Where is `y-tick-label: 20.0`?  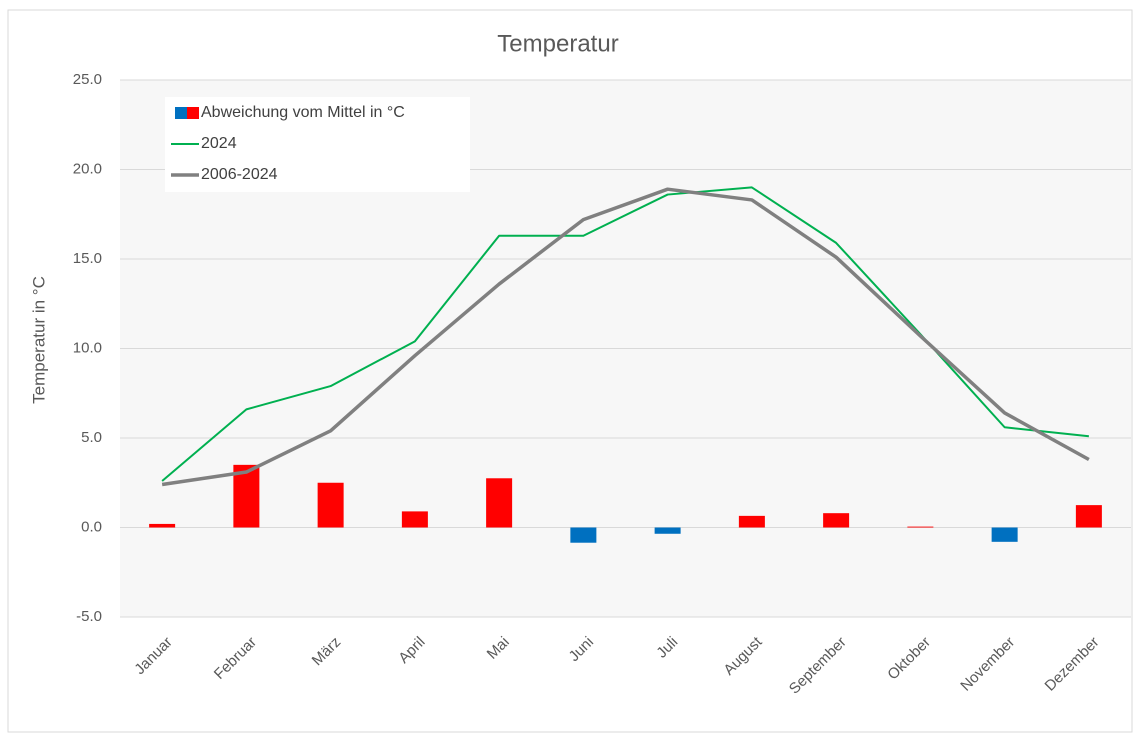
y-tick-label: 20.0 is located at coordinates (87, 168).